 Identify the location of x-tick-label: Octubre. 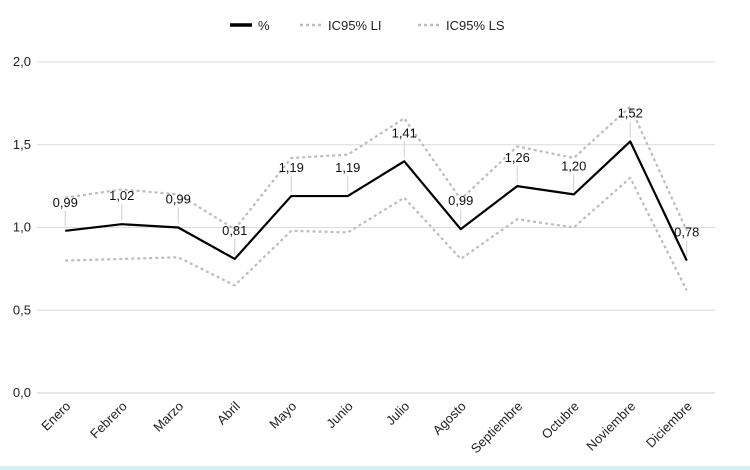
(560, 420).